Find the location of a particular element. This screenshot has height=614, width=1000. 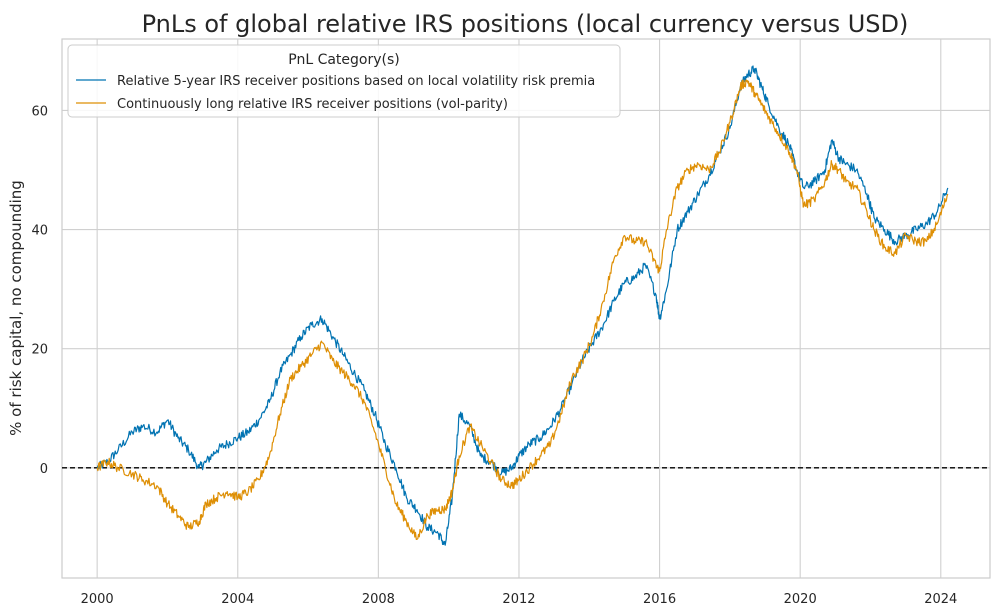

y-tick-label: 20 is located at coordinates (39, 350).